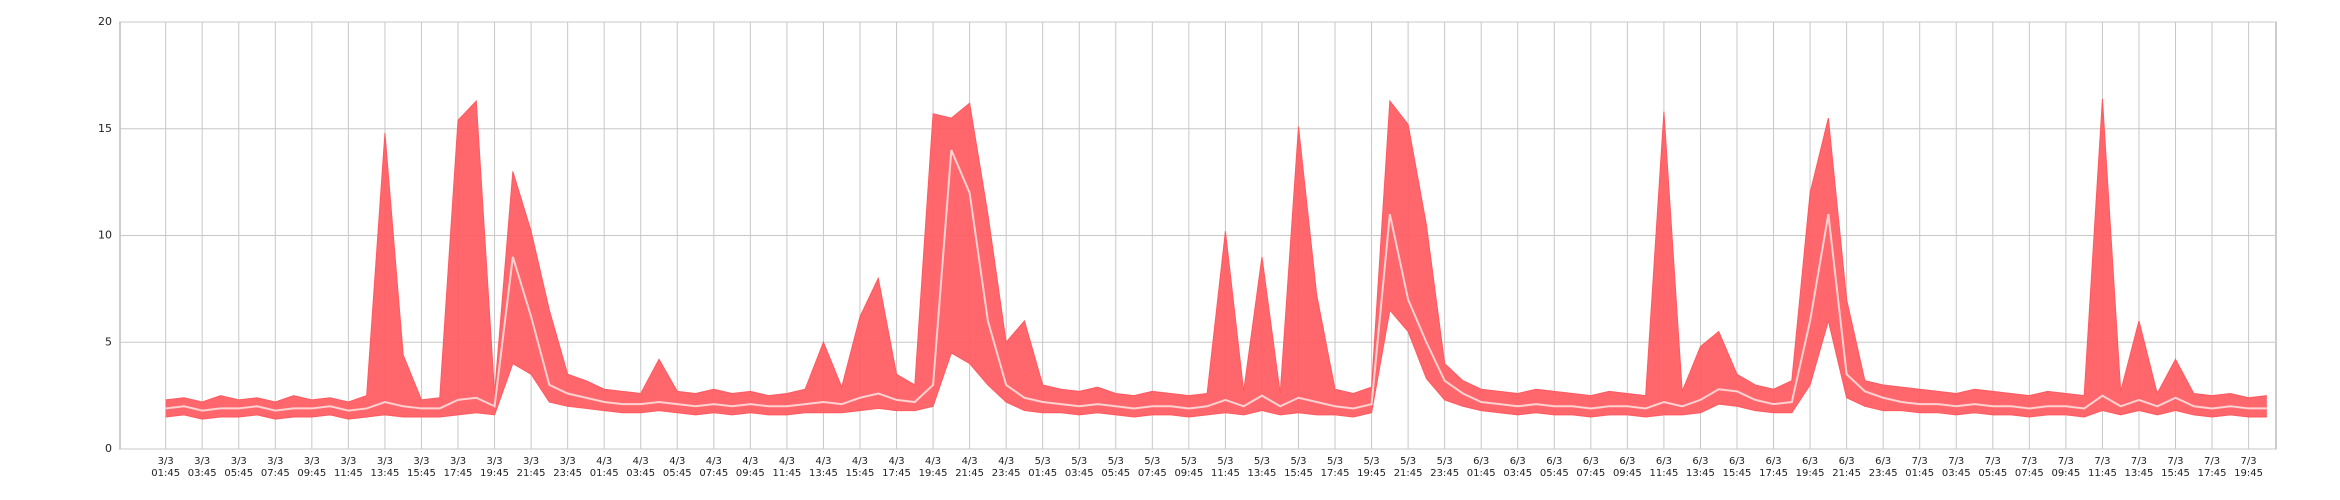 This screenshot has width=2340, height=500. Describe the element at coordinates (1773, 467) in the screenshot. I see `x-tick-label: 6/3 17:45` at that location.